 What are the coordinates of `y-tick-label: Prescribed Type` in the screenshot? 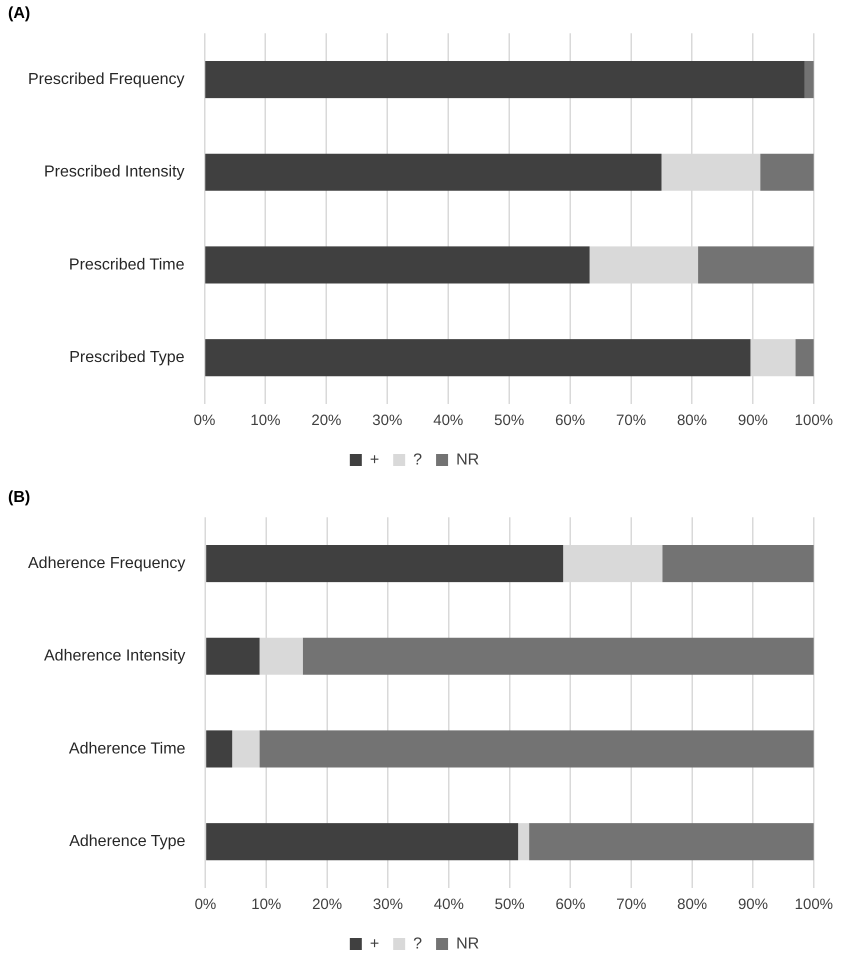 It's located at (127, 357).